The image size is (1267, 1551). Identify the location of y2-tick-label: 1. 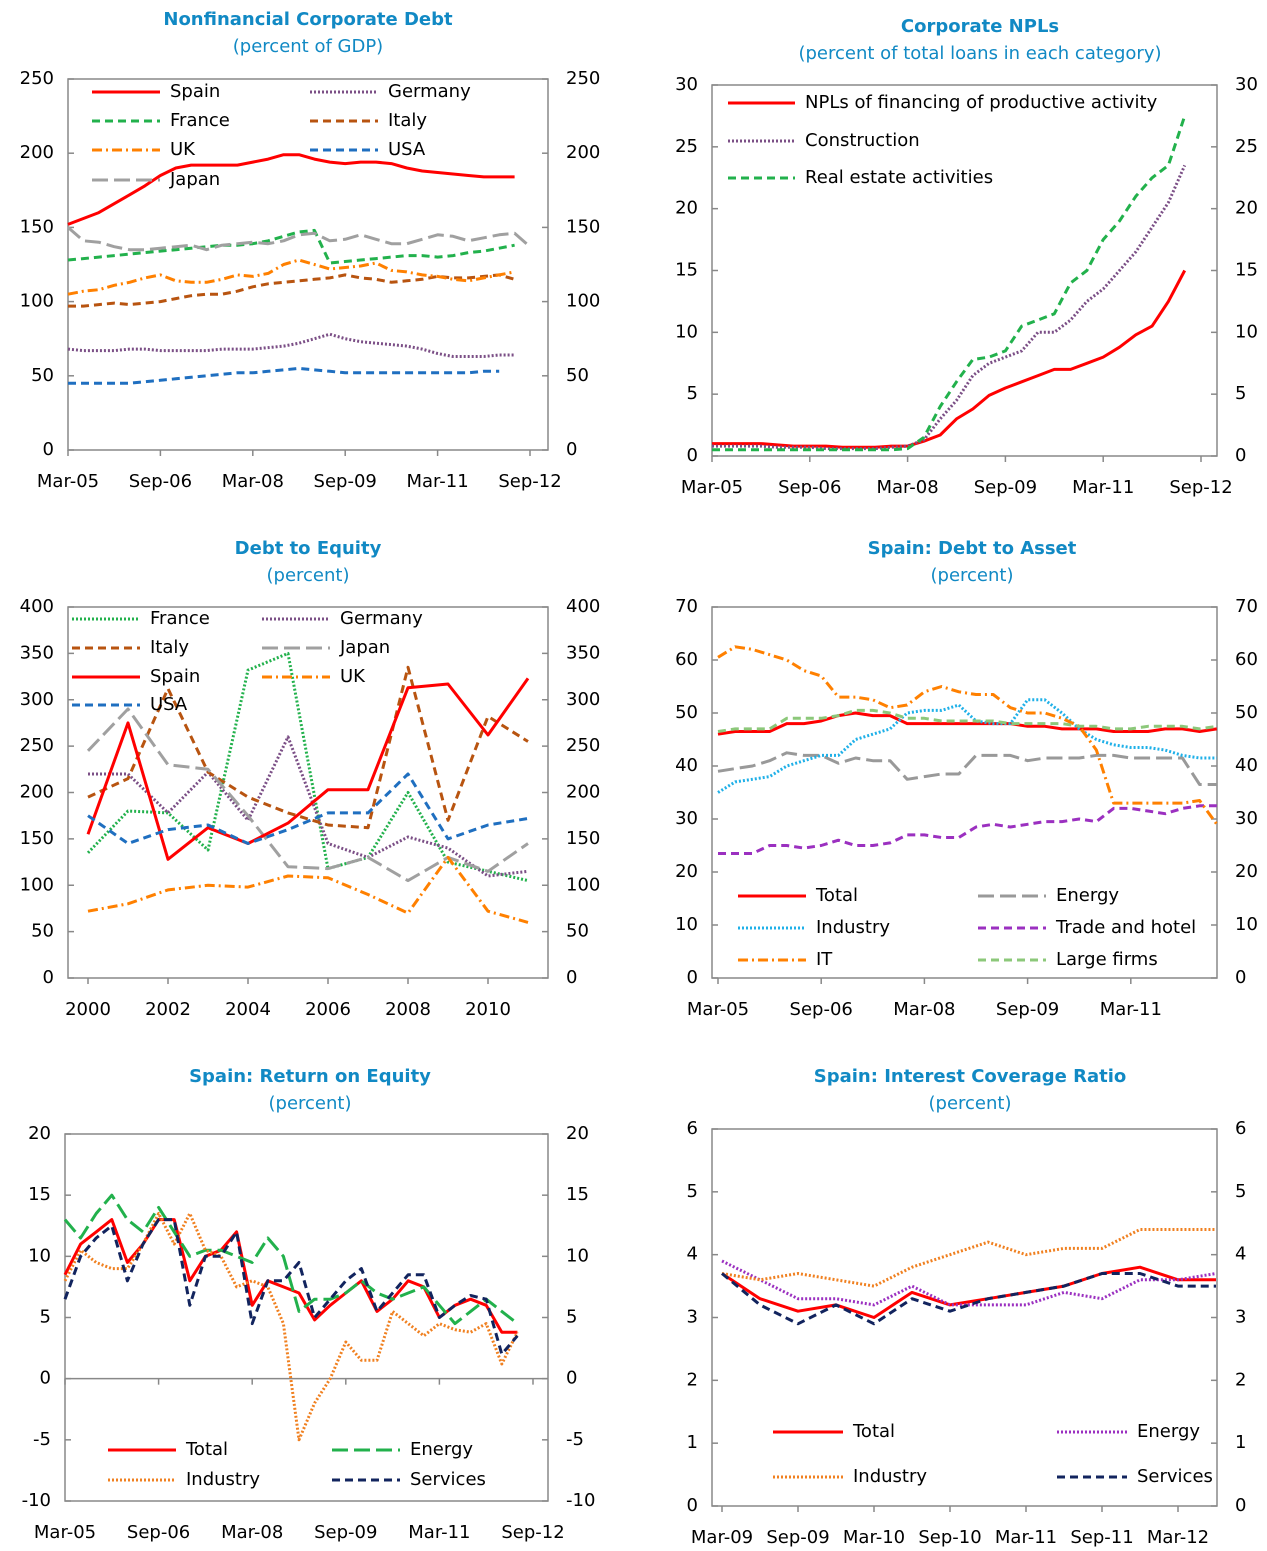
(1240, 1442).